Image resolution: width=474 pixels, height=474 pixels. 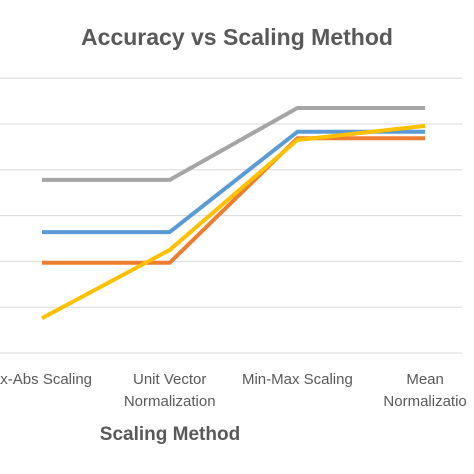 I want to click on series-line, so click(x=234, y=143).